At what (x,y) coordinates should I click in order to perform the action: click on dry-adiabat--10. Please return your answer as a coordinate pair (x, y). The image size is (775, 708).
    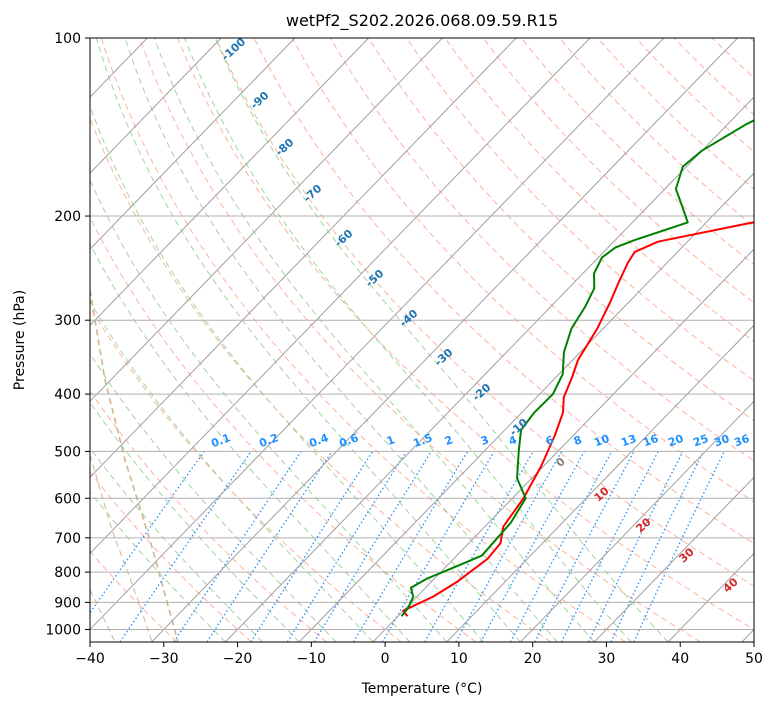
    Looking at the image, I should click on (208, 516).